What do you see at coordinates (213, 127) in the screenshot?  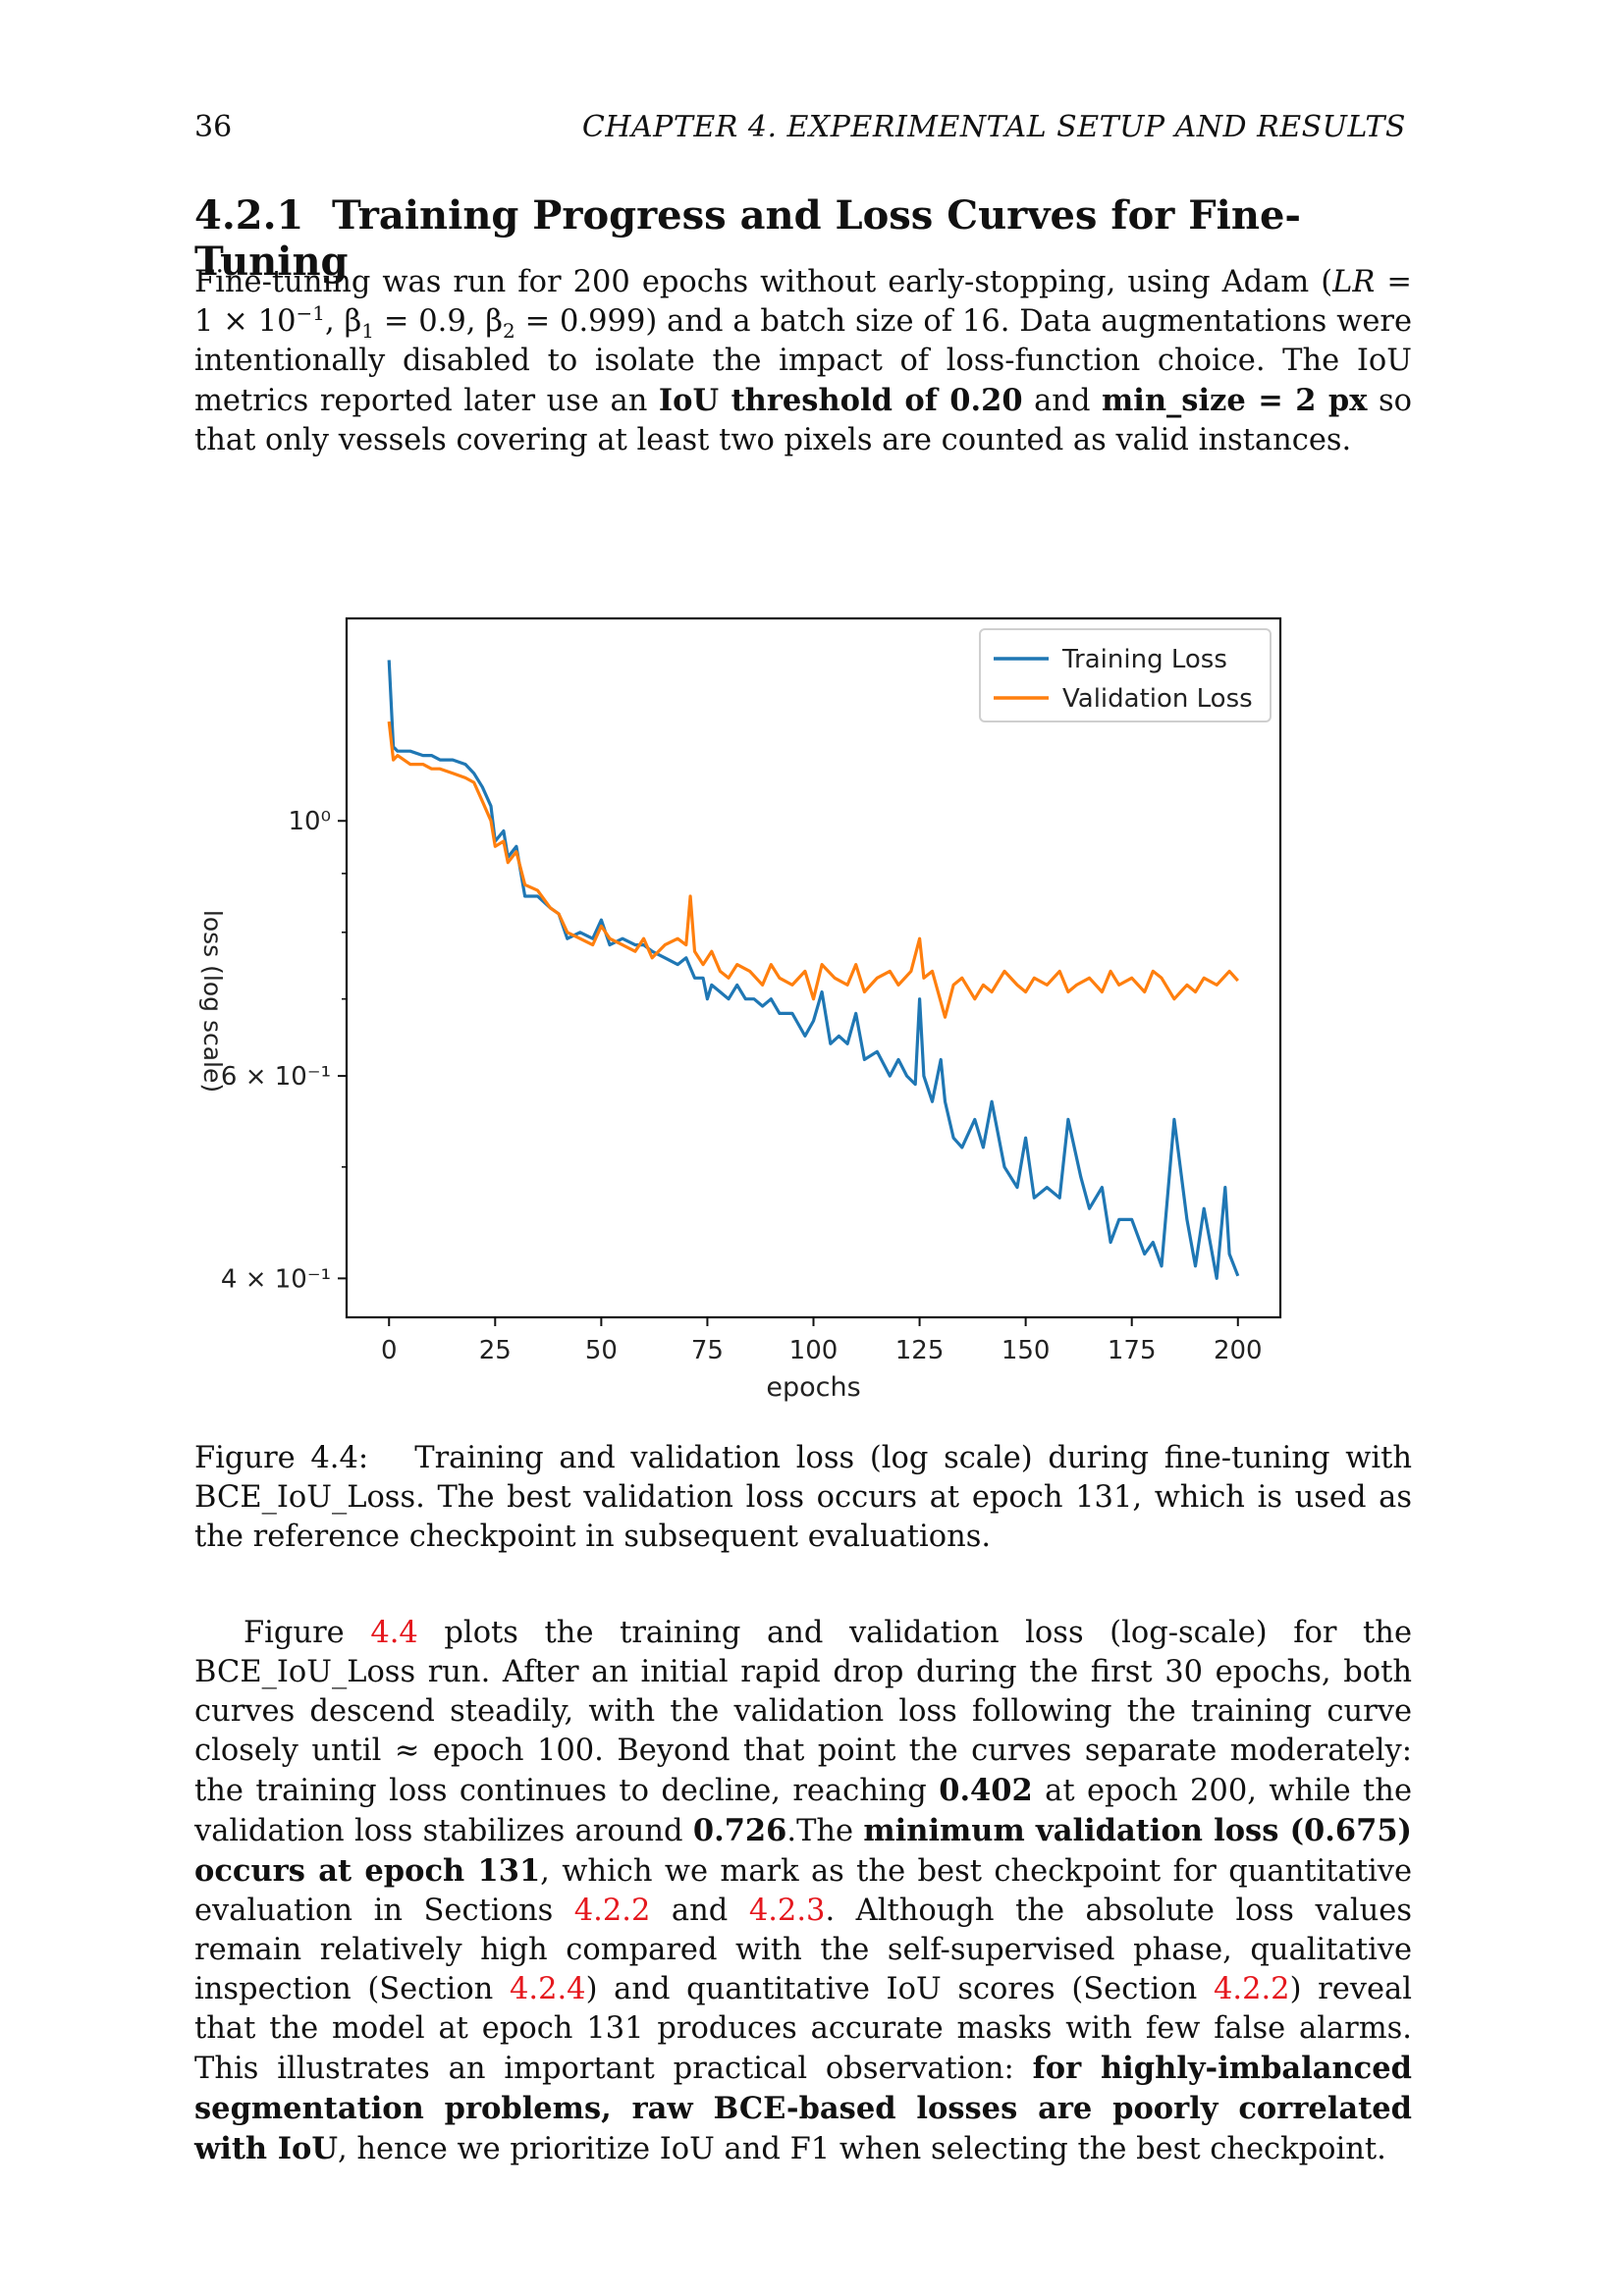 I see `page-number: 36` at bounding box center [213, 127].